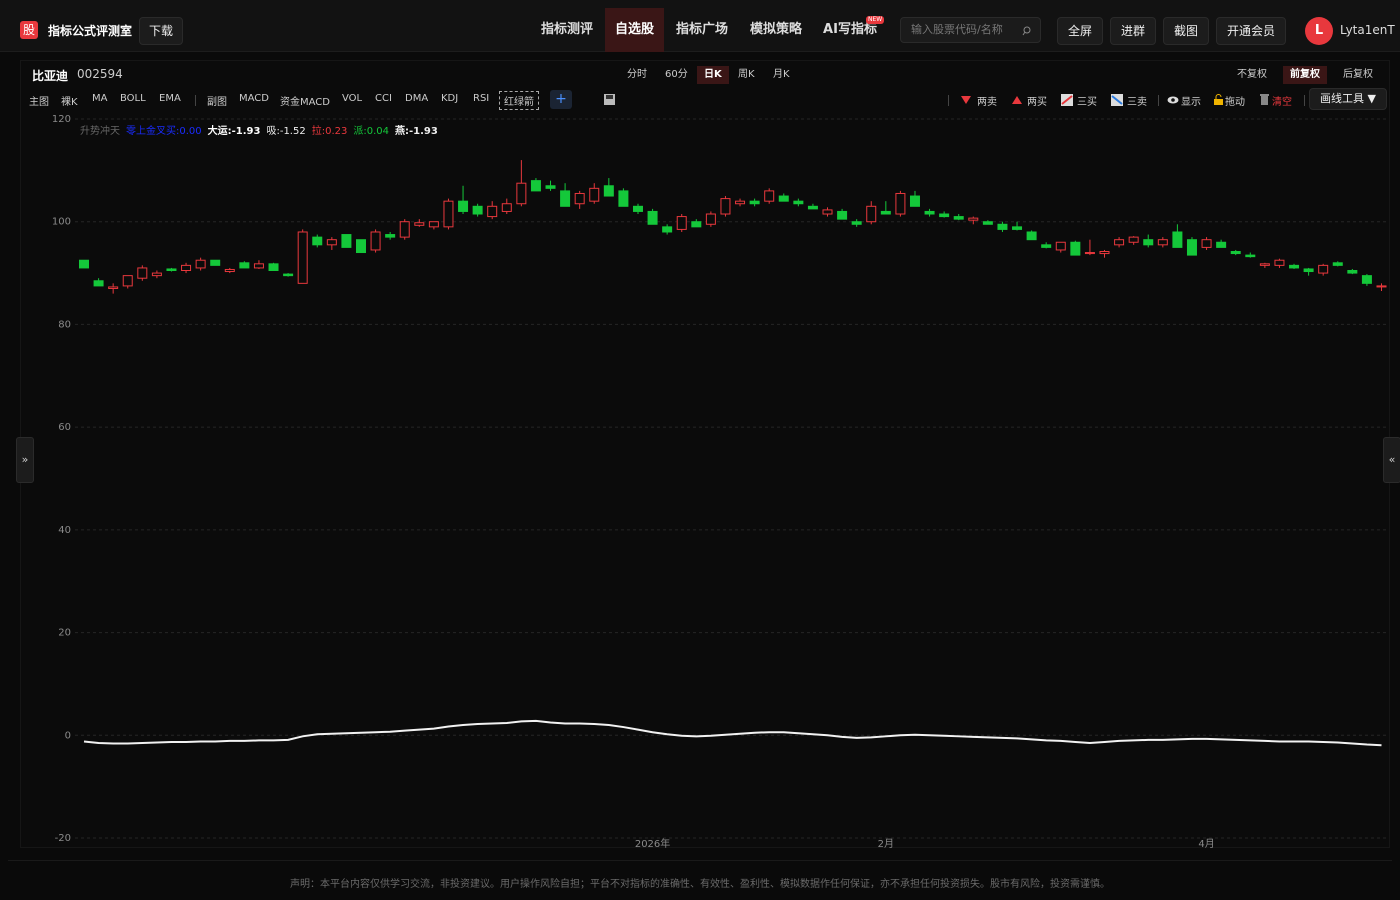 This screenshot has width=1400, height=900. What do you see at coordinates (1348, 99) in the screenshot?
I see `draw-tool-button: 画线工具 ▼` at bounding box center [1348, 99].